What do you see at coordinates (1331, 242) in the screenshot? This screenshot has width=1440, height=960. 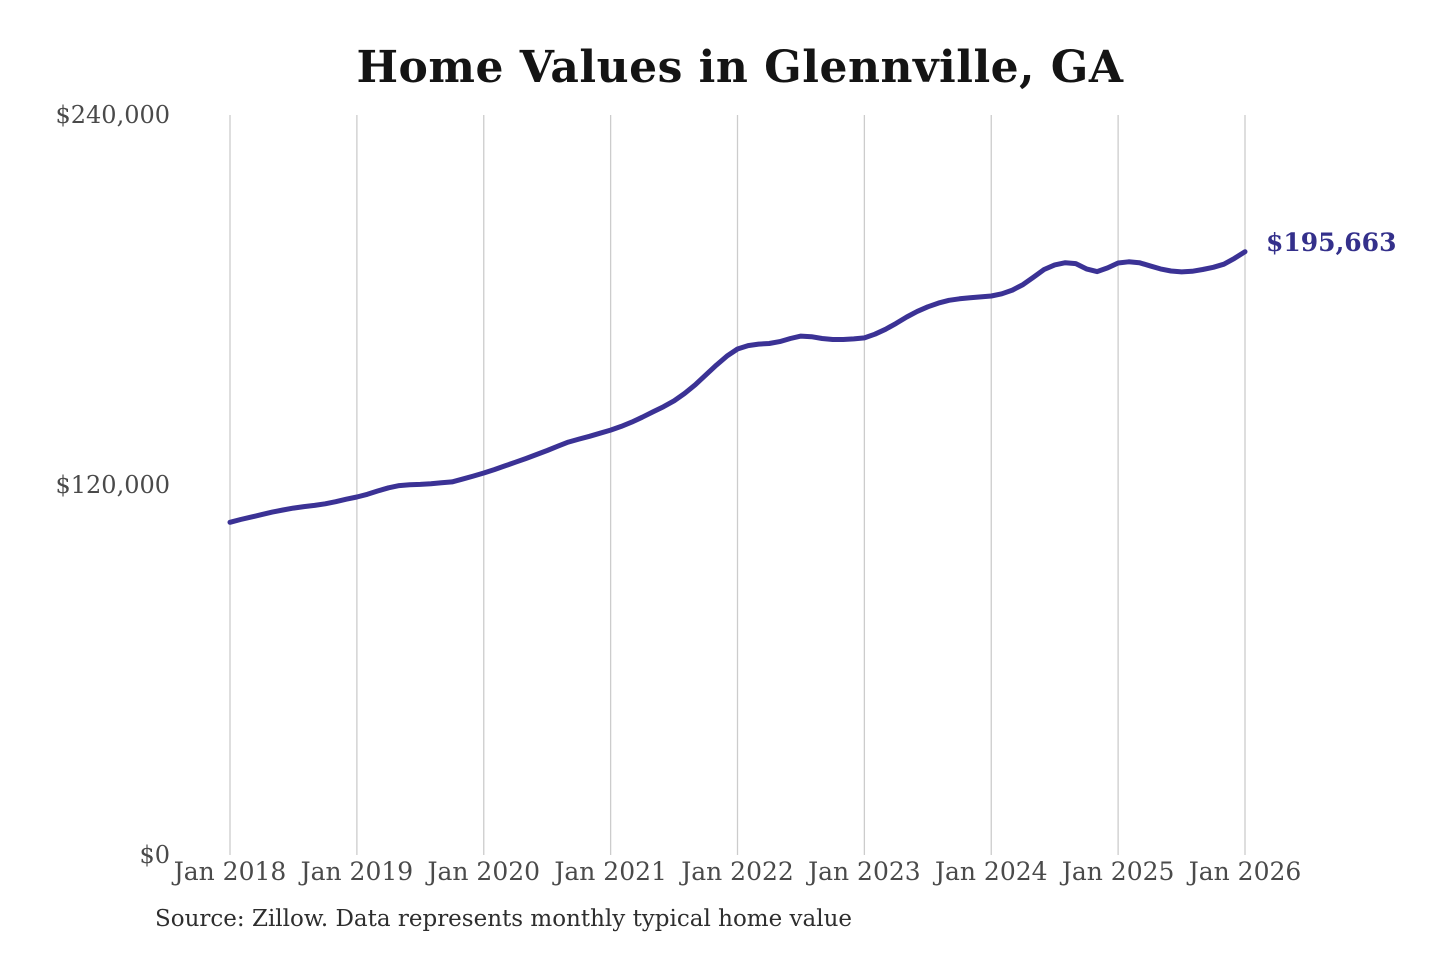 I see `current-value-label: $195,663` at bounding box center [1331, 242].